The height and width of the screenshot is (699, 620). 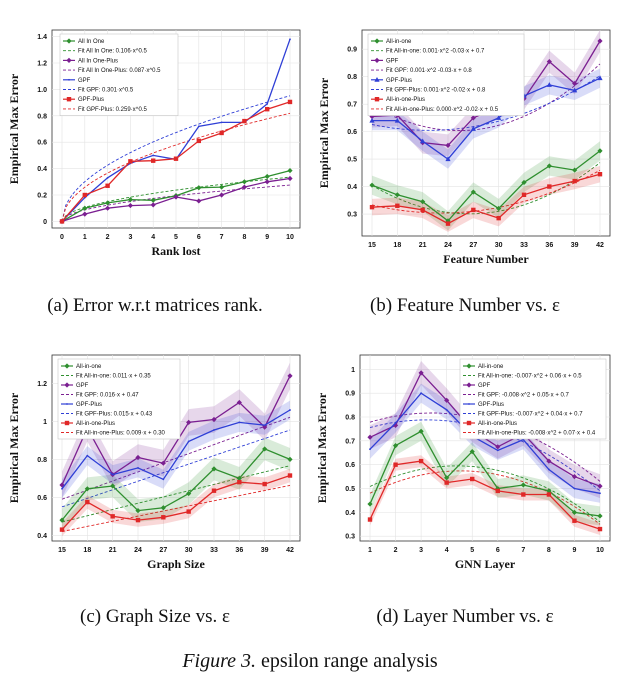 What do you see at coordinates (523, 550) in the screenshot?
I see `x-tick-label: 7` at bounding box center [523, 550].